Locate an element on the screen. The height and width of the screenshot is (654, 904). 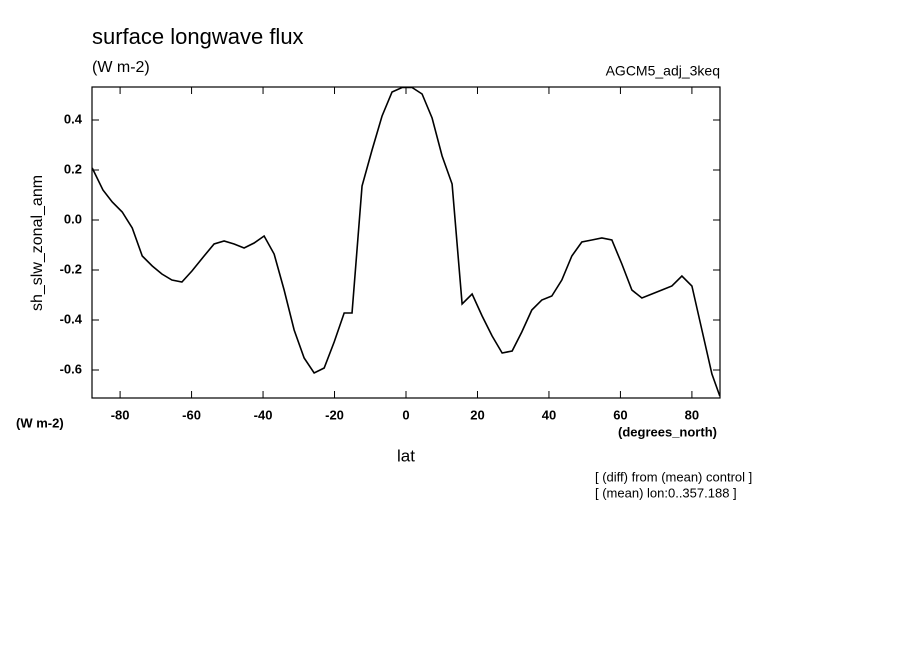
x-tick-label: 20 is located at coordinates (477, 414).